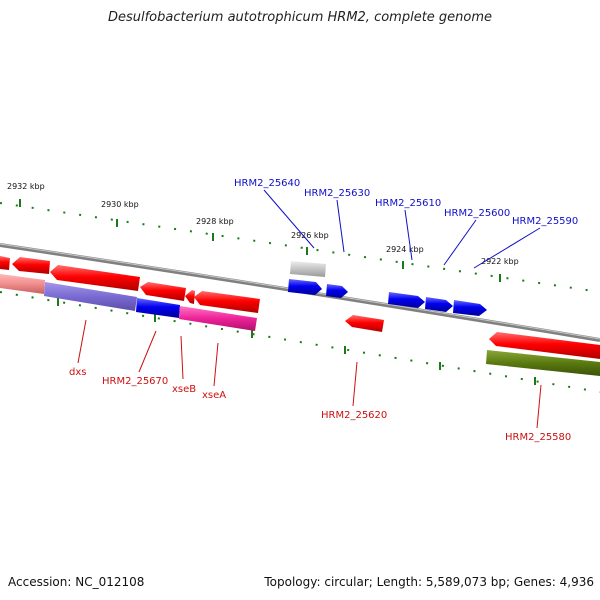  What do you see at coordinates (22, 284) in the screenshot?
I see `gene-dxs` at bounding box center [22, 284].